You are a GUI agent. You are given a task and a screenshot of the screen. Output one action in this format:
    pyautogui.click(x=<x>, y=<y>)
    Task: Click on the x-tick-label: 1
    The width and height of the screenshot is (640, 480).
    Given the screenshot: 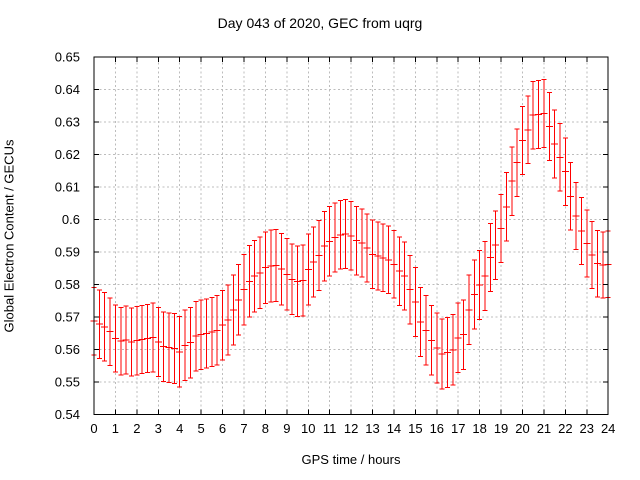 What is the action you would take?
    pyautogui.click(x=115, y=428)
    